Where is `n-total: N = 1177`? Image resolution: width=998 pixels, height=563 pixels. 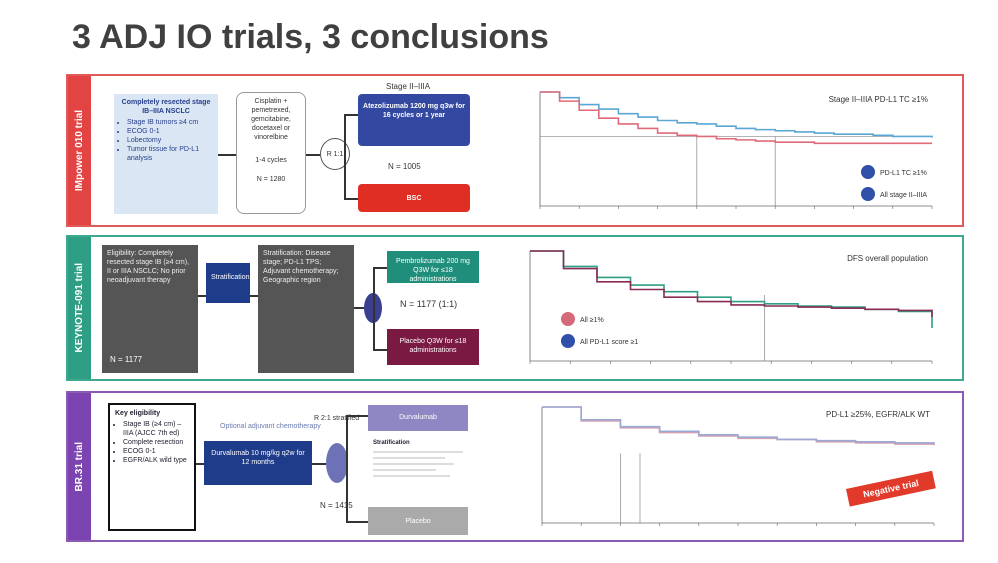 n-total: N = 1177 is located at coordinates (126, 359).